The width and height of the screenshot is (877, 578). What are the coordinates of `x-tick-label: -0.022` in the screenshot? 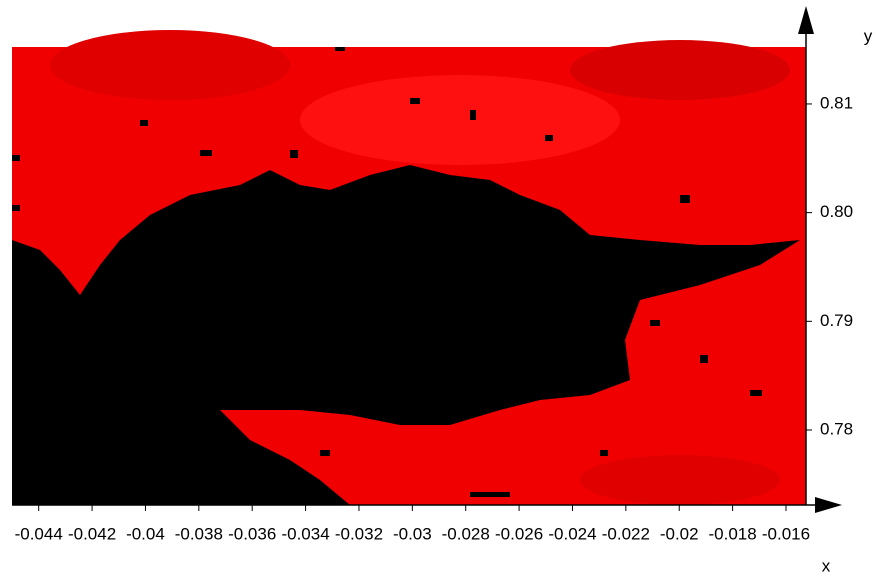 It's located at (626, 533).